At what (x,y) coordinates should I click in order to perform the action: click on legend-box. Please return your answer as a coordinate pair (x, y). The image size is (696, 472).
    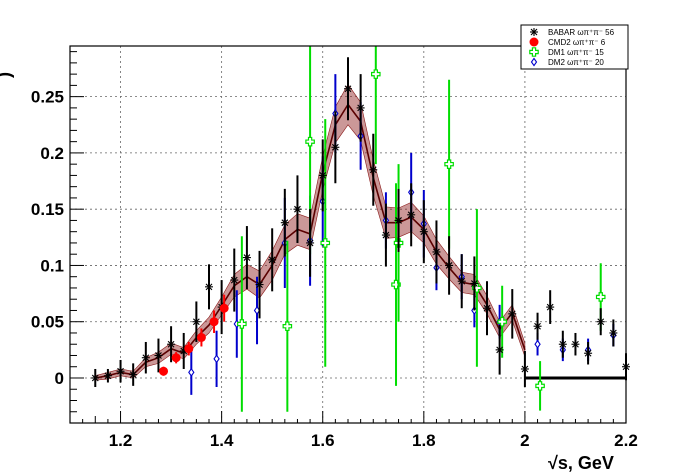
    Looking at the image, I should click on (574, 47).